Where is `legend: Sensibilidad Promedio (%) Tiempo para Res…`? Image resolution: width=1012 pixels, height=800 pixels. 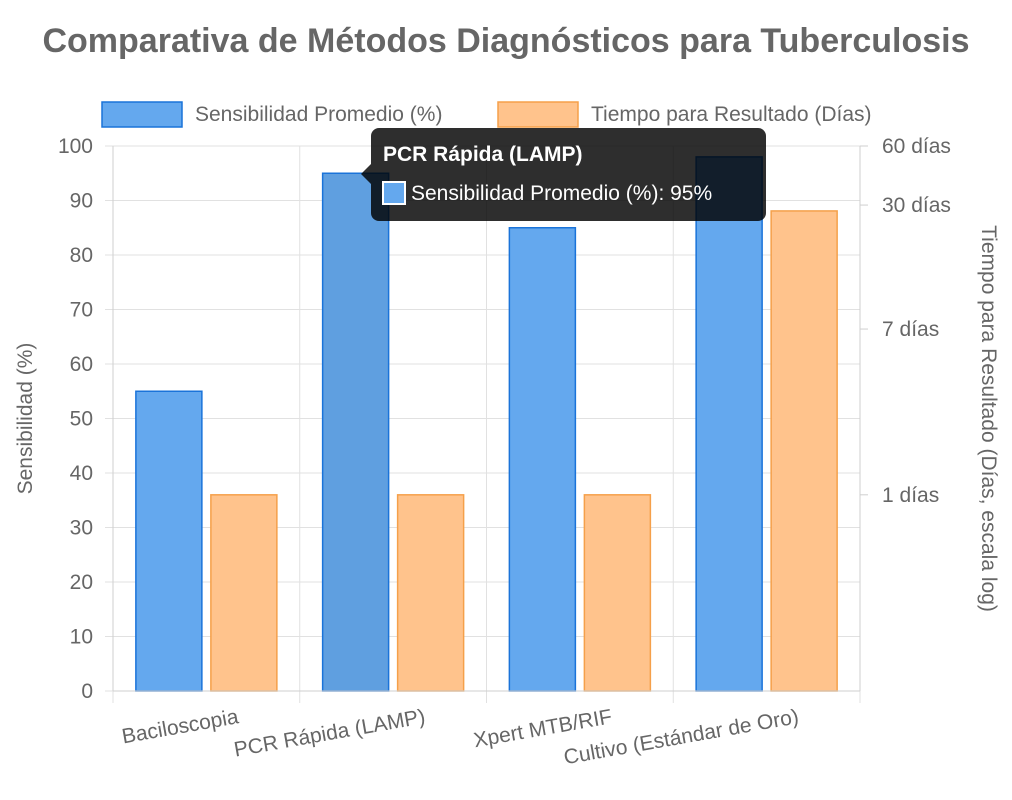
legend: Sensibilidad Promedio (%) Tiempo para Res… is located at coordinates (486, 114).